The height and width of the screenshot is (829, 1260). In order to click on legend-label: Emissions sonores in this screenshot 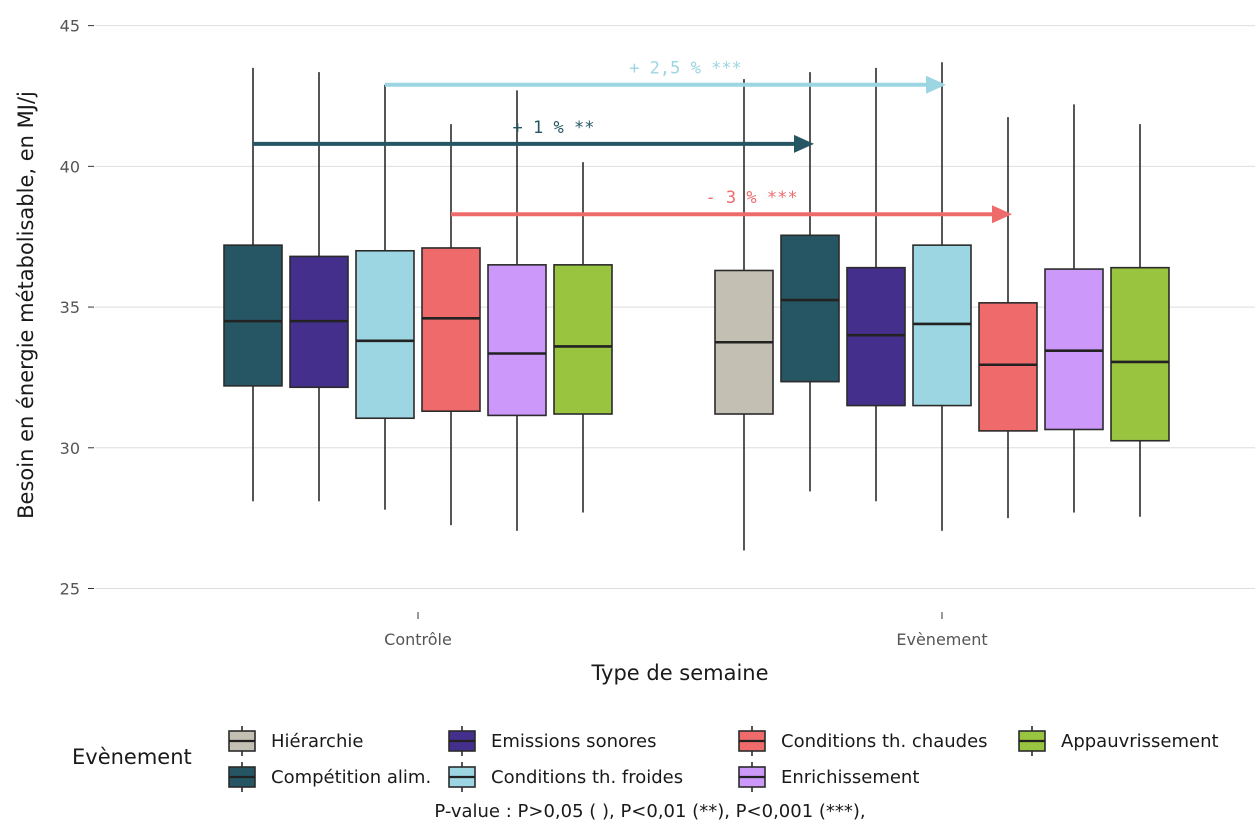, I will do `click(573, 741)`.